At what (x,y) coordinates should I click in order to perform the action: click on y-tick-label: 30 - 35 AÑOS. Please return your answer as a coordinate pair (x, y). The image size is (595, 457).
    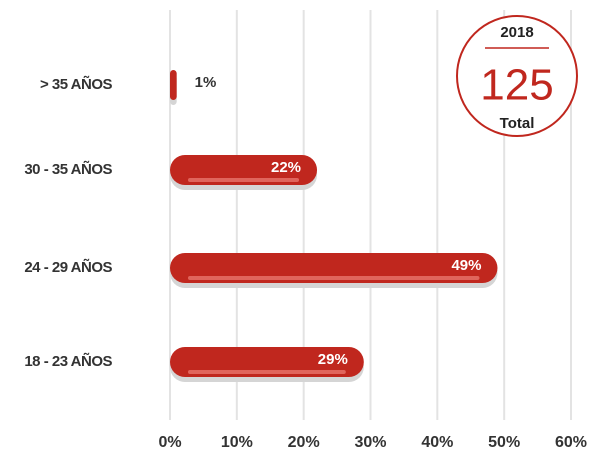
    Looking at the image, I should click on (68, 169).